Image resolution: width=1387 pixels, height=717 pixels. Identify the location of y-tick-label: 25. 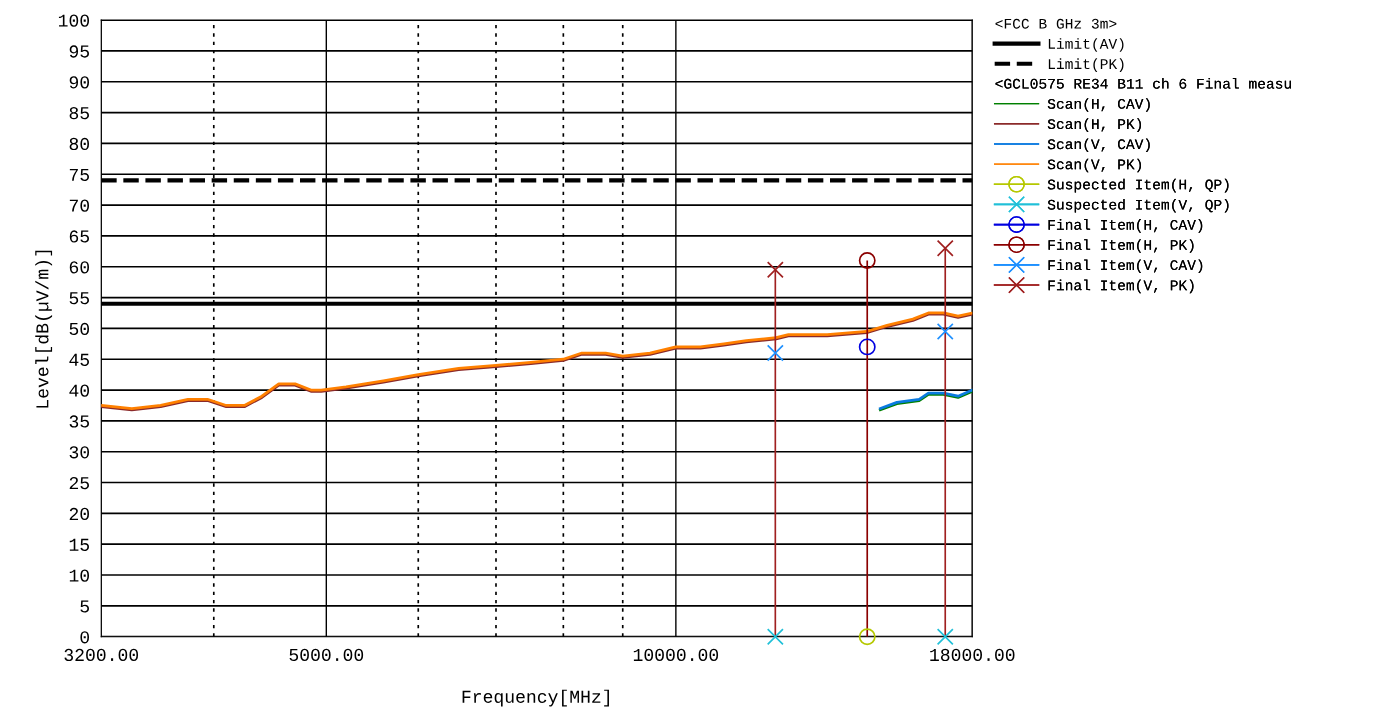
(79, 483).